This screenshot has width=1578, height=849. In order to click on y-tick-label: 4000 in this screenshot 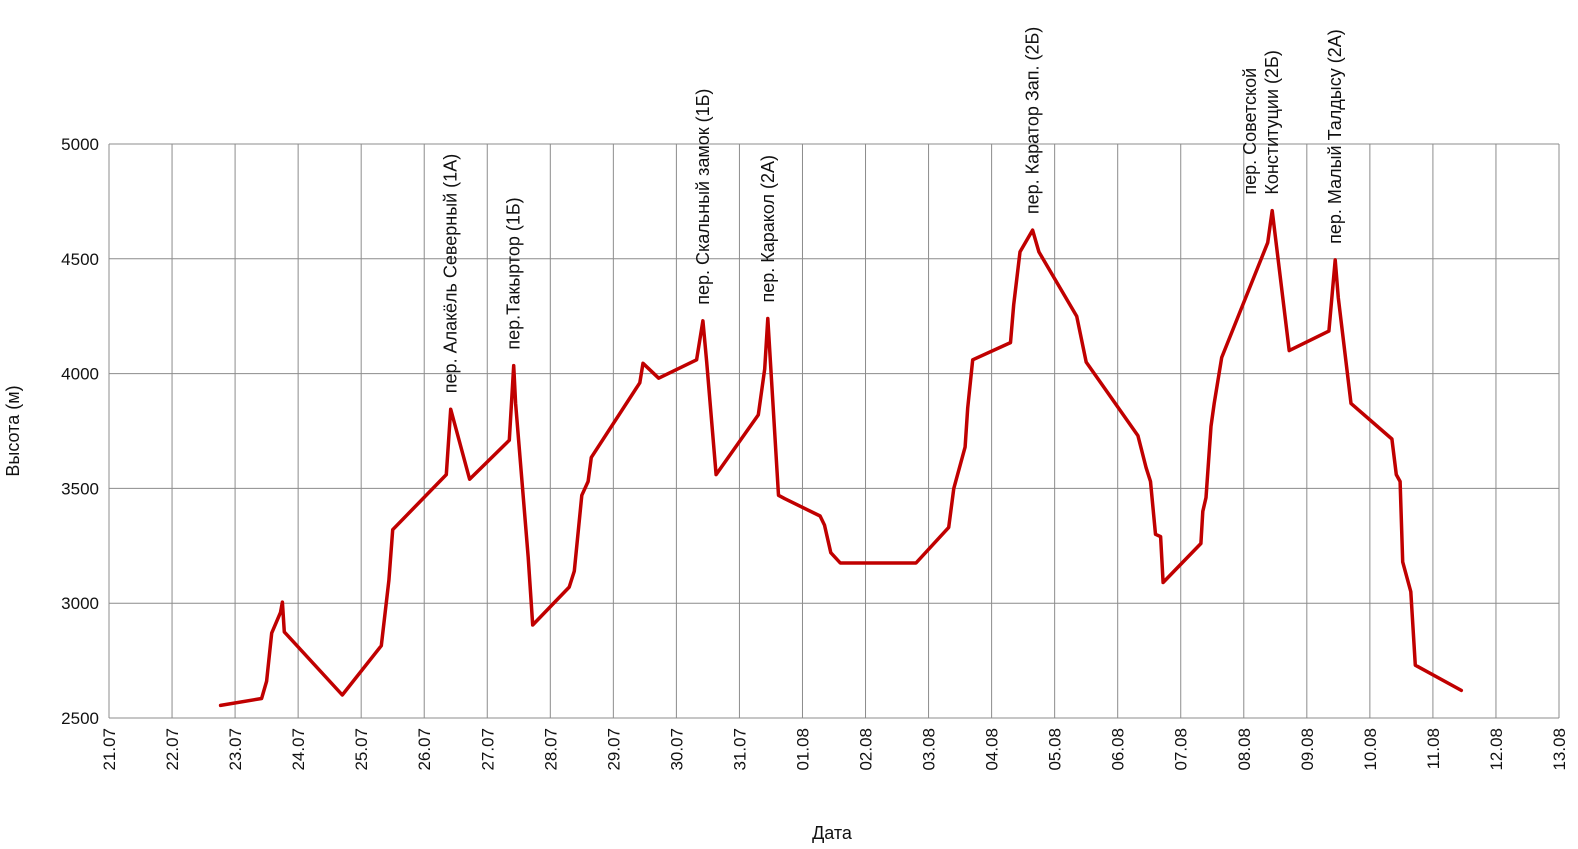, I will do `click(80, 374)`.